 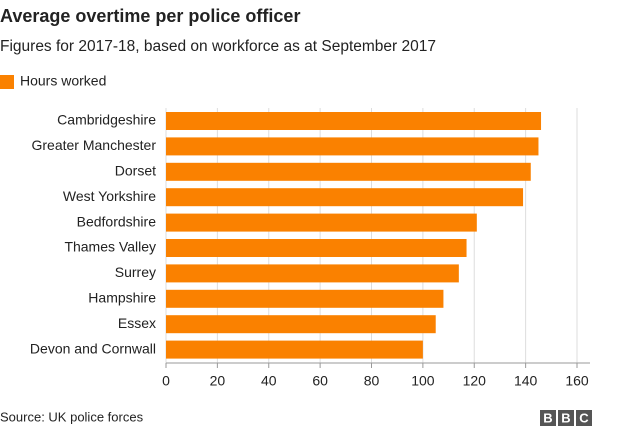 What do you see at coordinates (63, 81) in the screenshot?
I see `legend-label: Hours worked` at bounding box center [63, 81].